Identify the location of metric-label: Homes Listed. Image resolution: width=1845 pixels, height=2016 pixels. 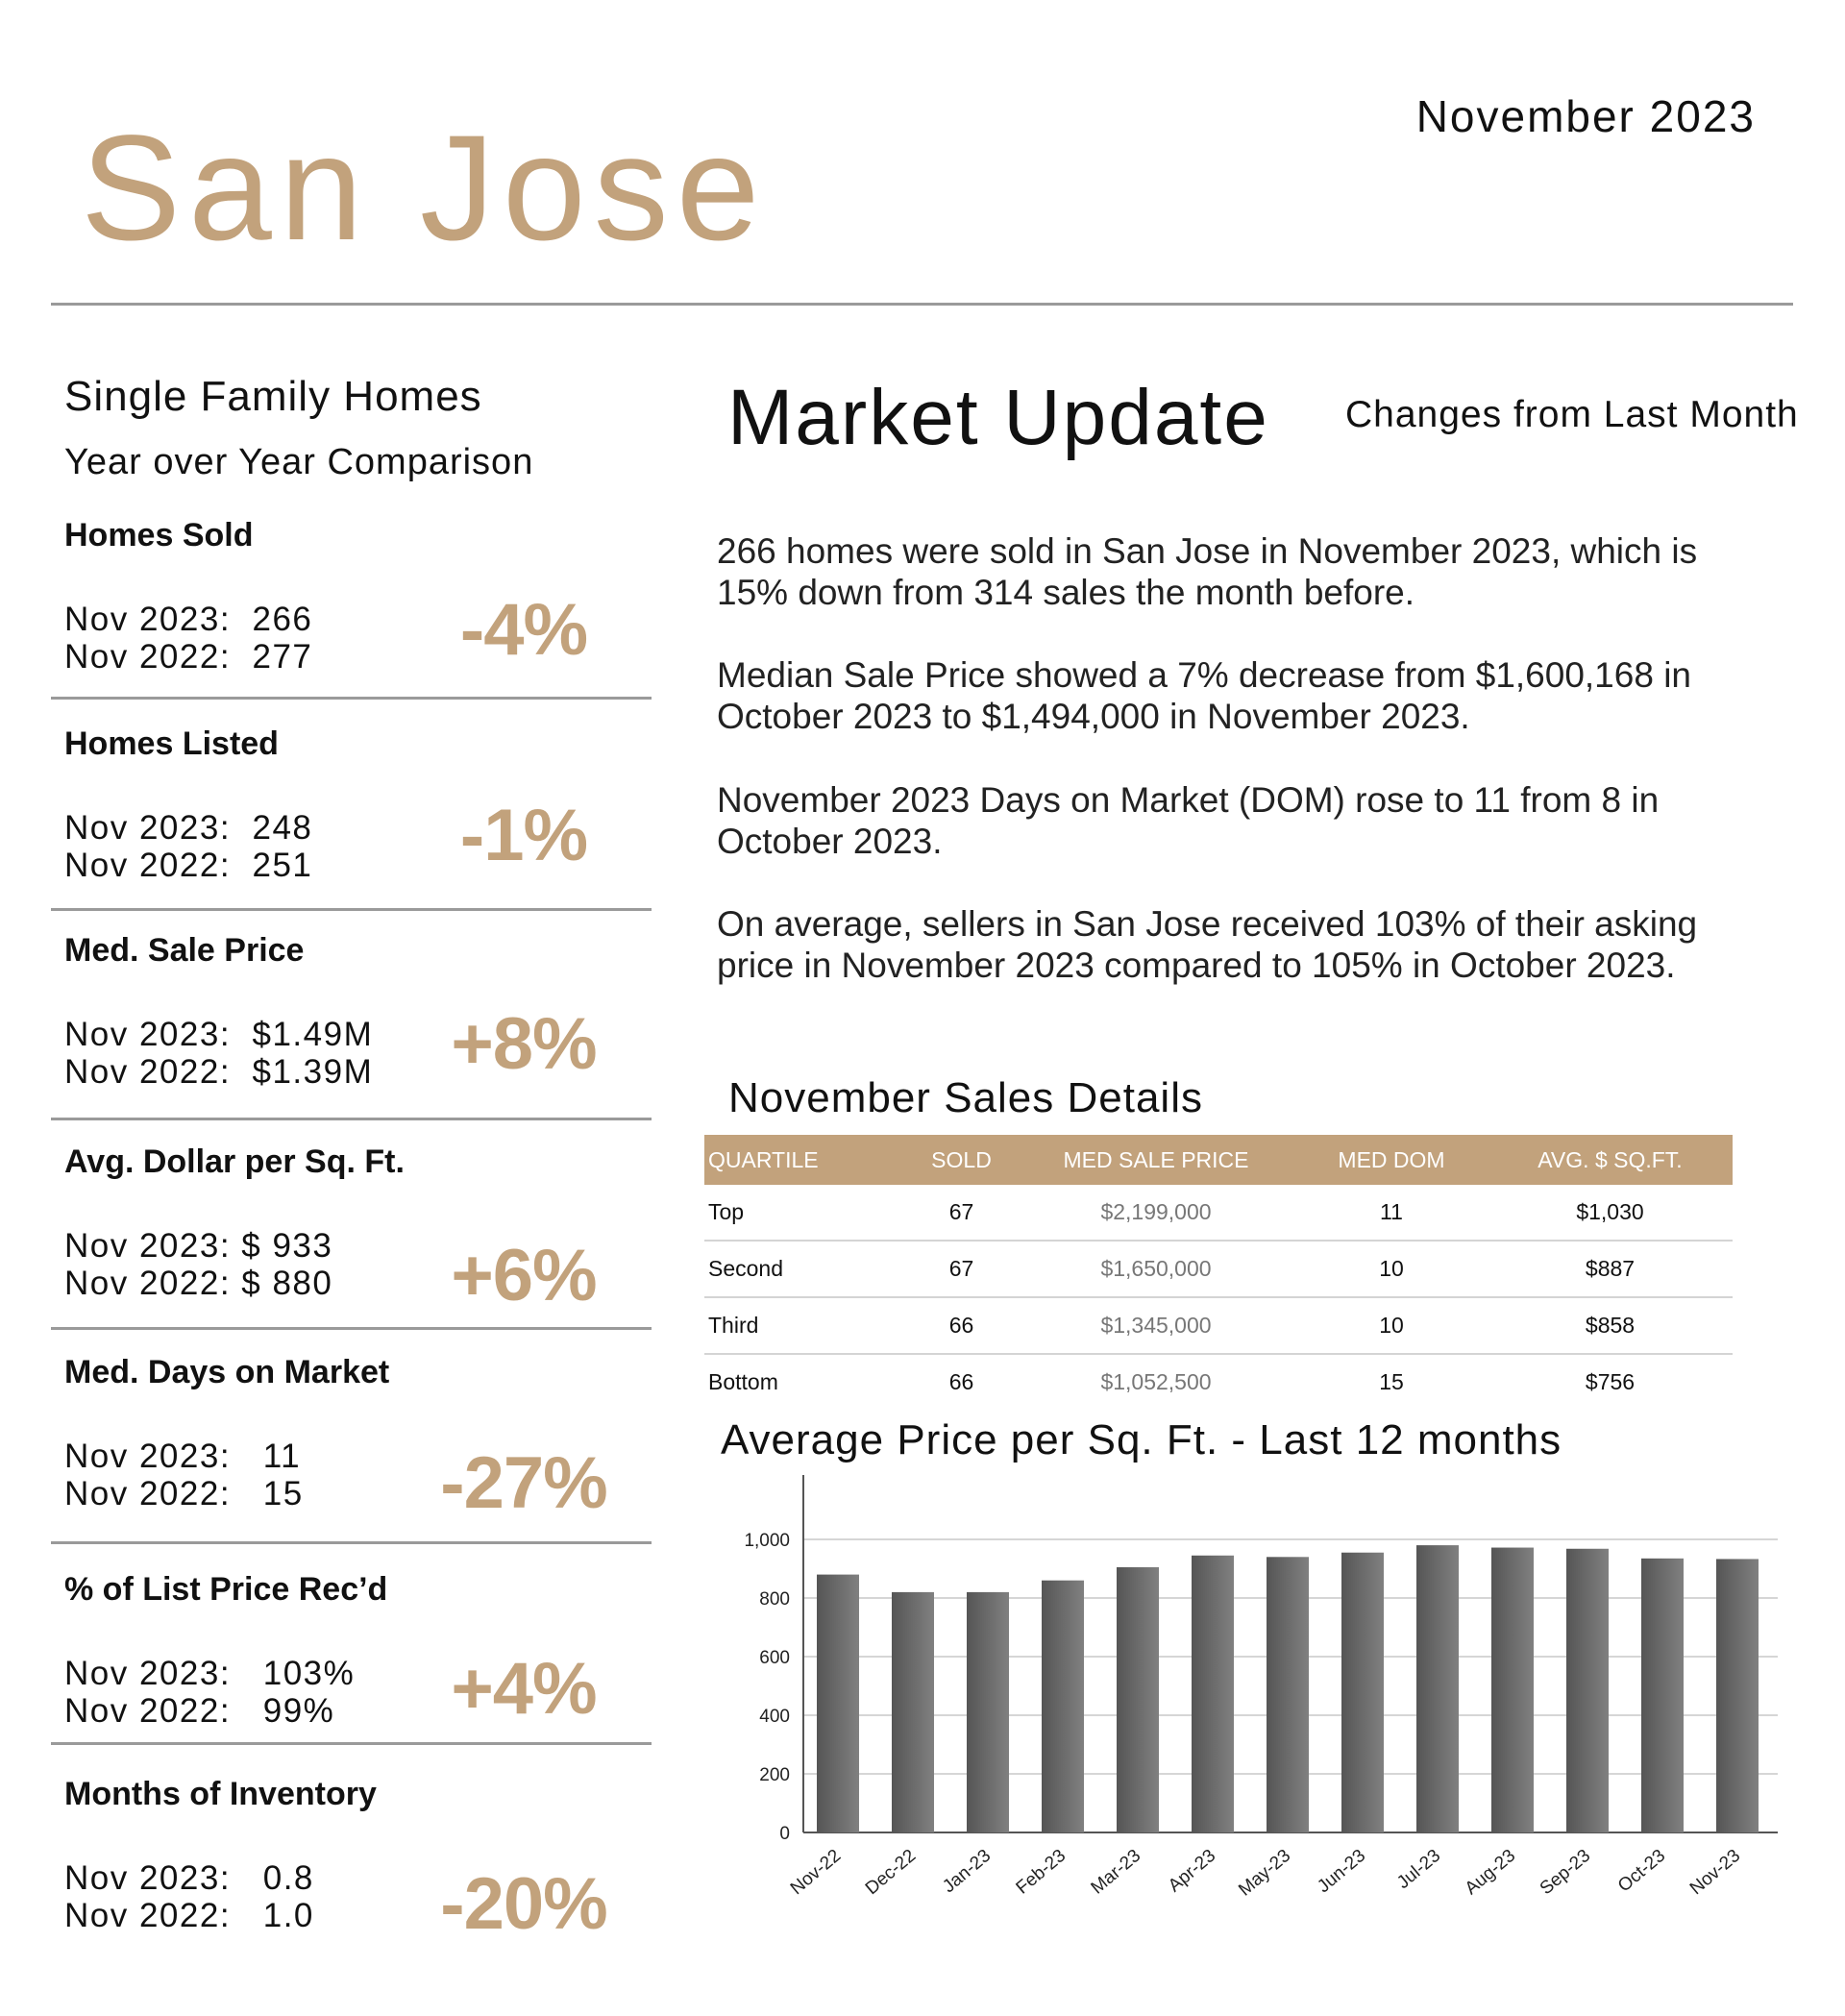
(172, 743).